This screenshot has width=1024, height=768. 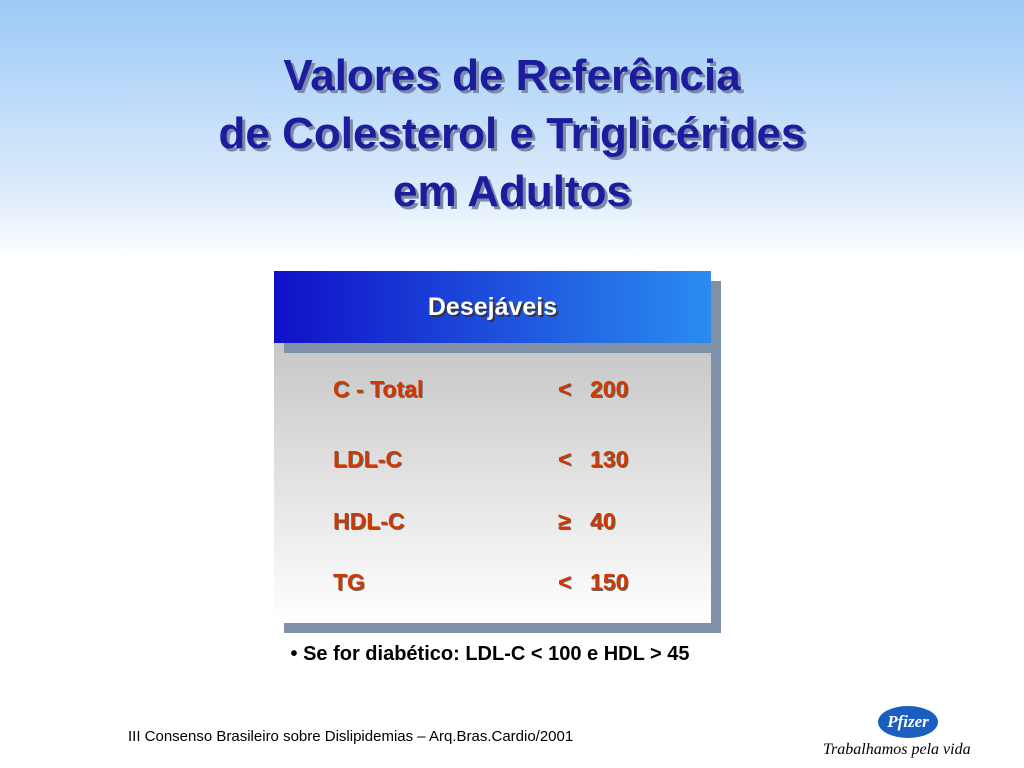 I want to click on table-heading: Desejáveis, so click(x=492, y=307).